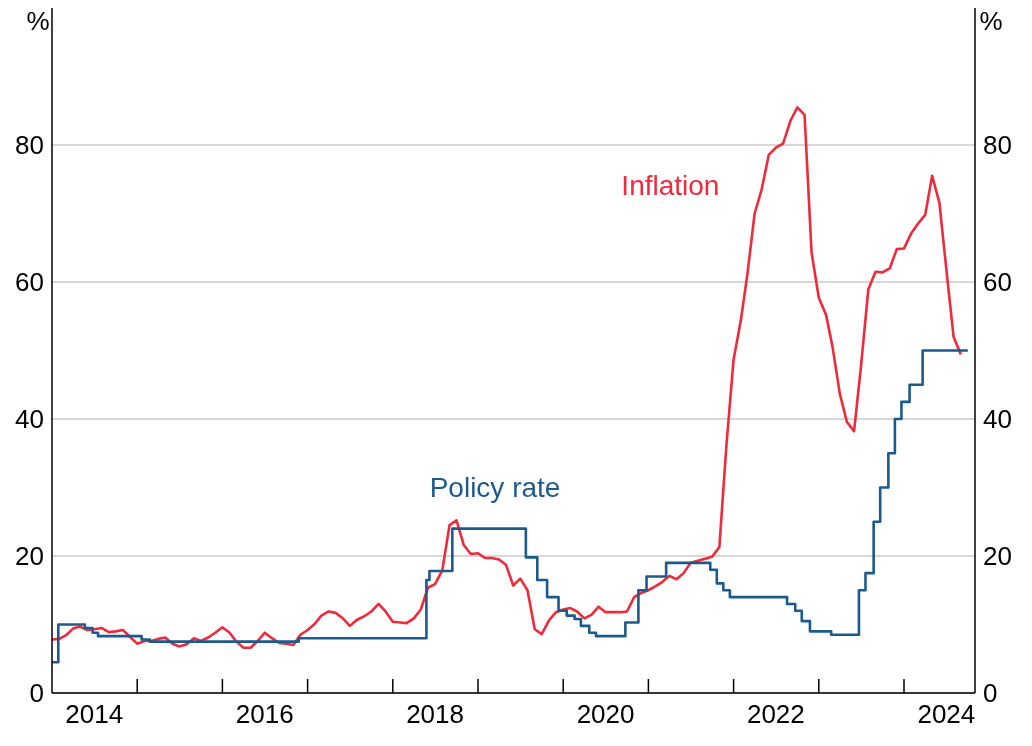 The width and height of the screenshot is (1032, 746). Describe the element at coordinates (435, 714) in the screenshot. I see `x-tick-label: 2018` at that location.